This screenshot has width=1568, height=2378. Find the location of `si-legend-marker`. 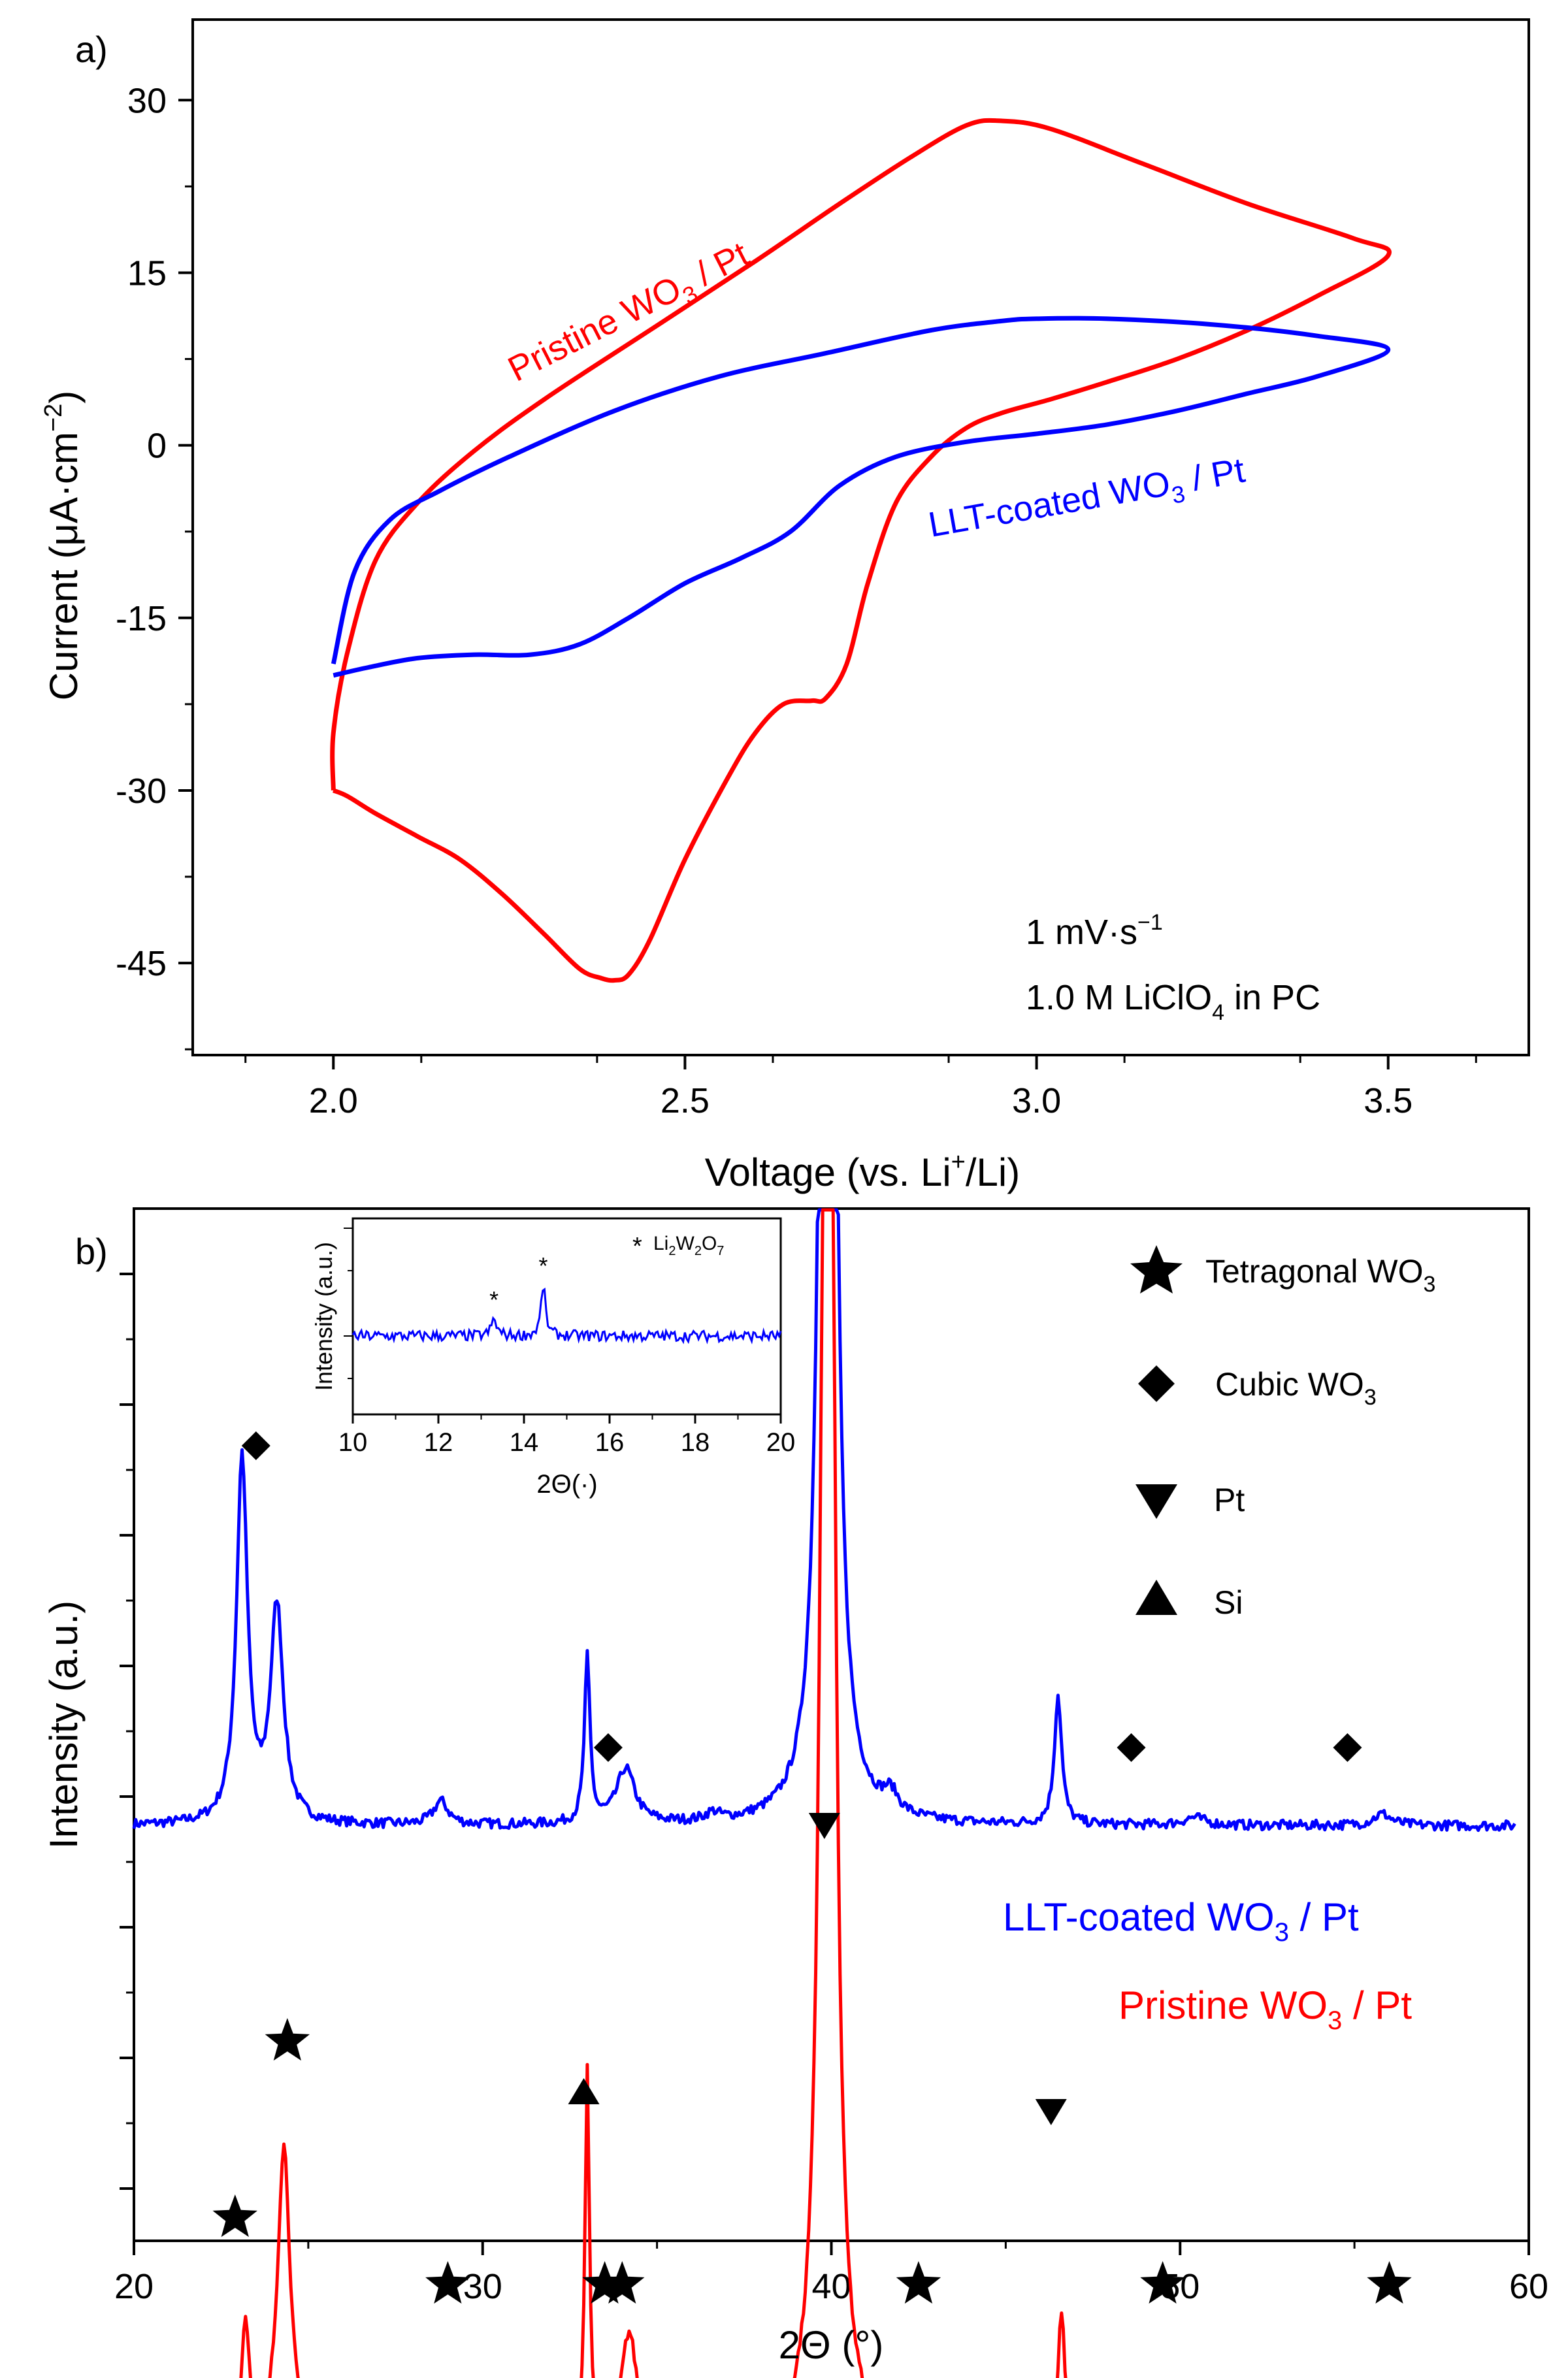

si-legend-marker is located at coordinates (1156, 1597).